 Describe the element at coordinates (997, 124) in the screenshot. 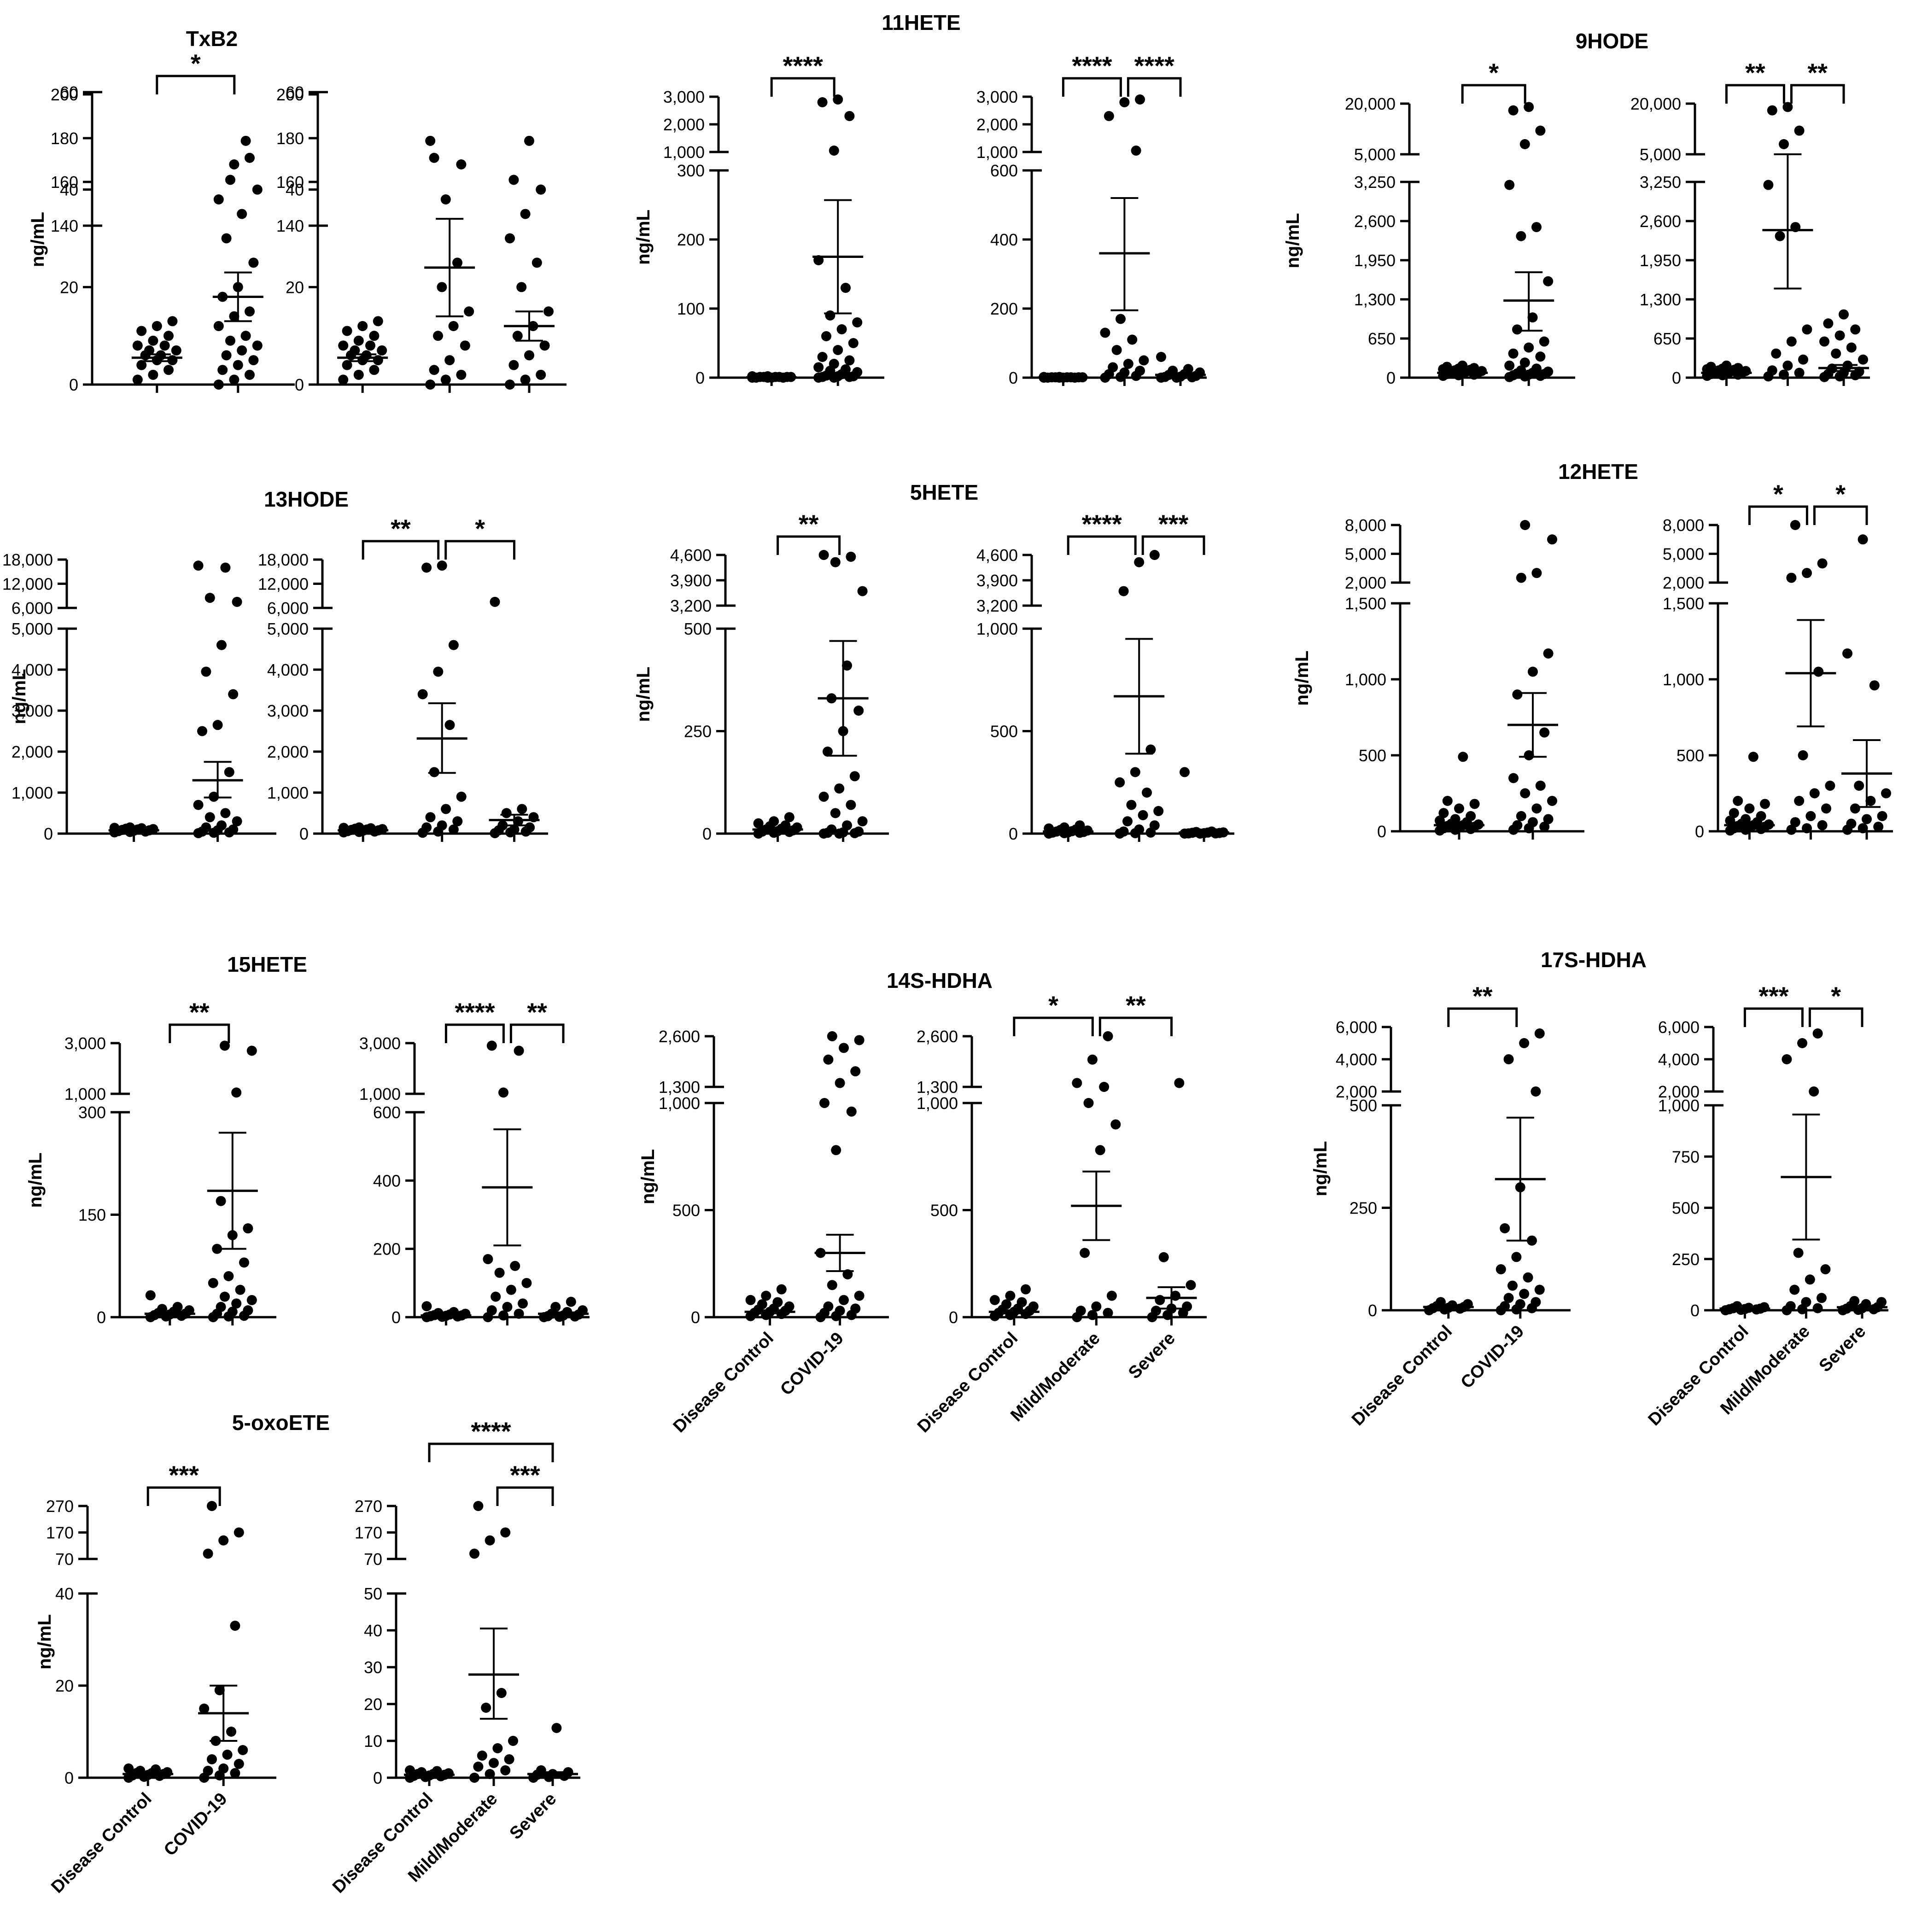

I see `y-tick-label: 2,000` at that location.